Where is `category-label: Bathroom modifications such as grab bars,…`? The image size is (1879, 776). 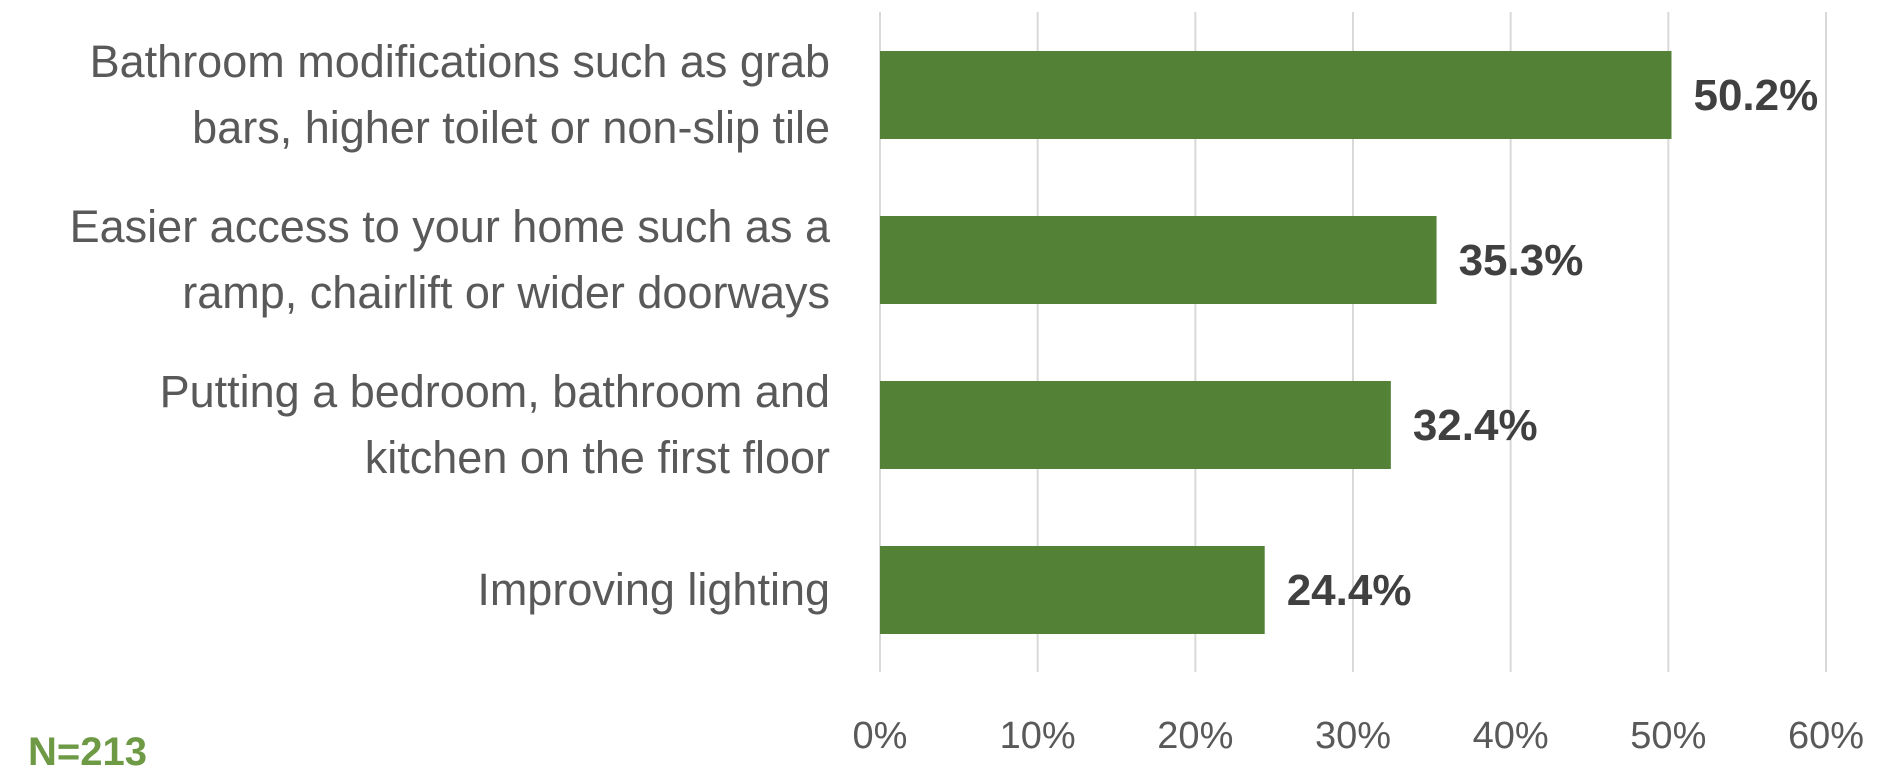 category-label: Bathroom modifications such as grab bars,… is located at coordinates (415, 95).